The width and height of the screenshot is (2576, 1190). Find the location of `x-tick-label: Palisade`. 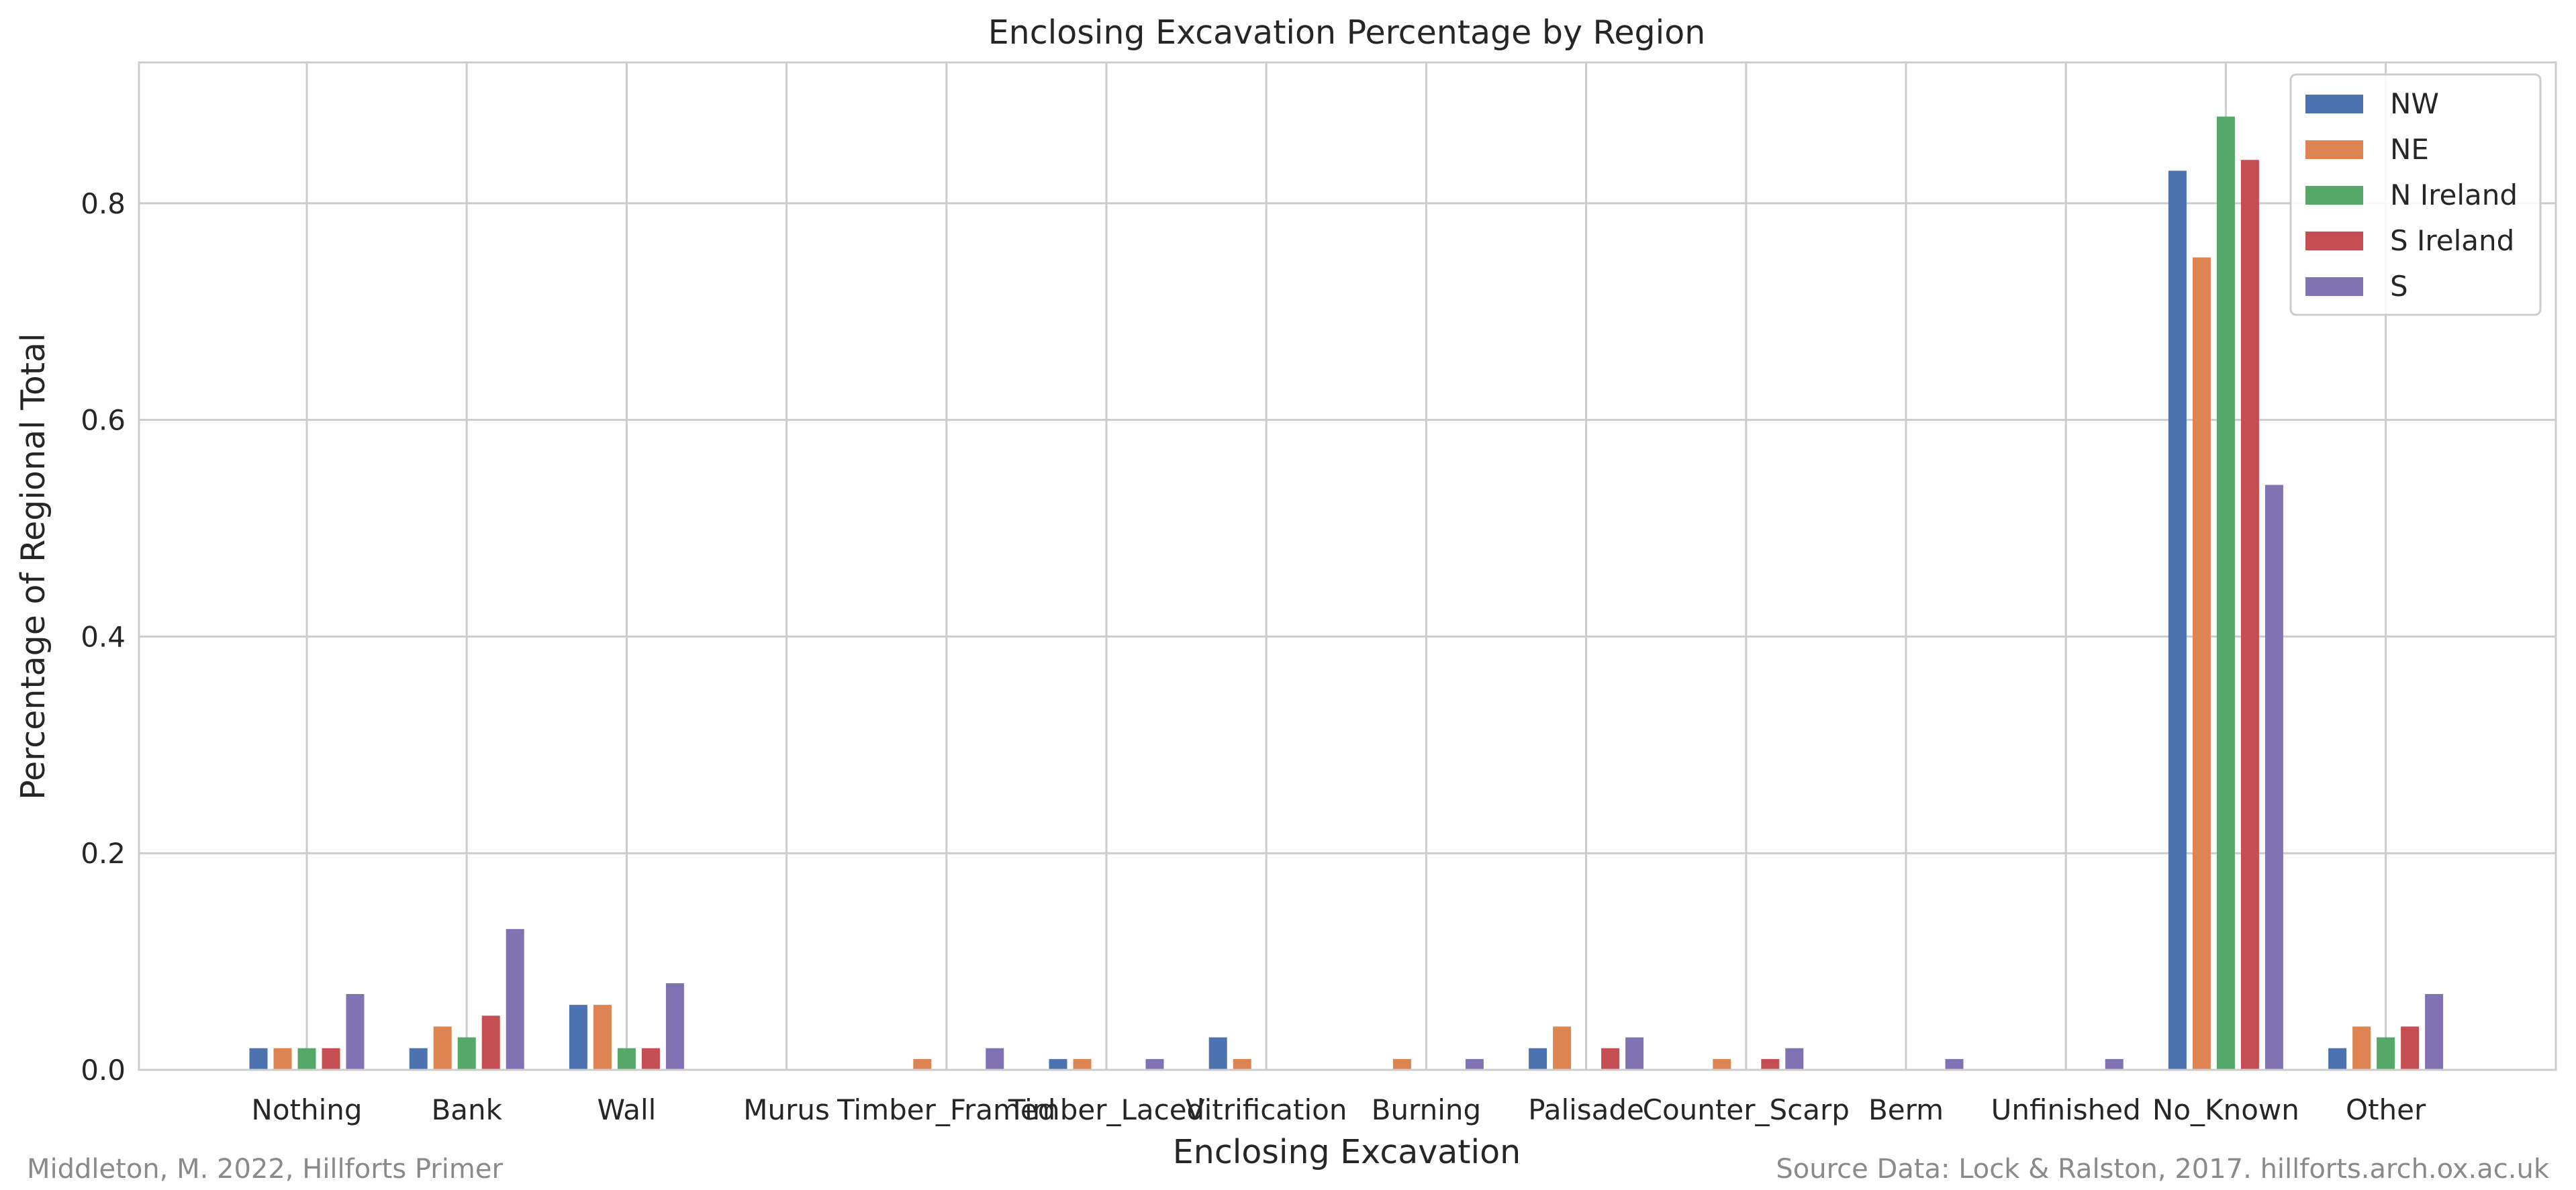

x-tick-label: Palisade is located at coordinates (1586, 1109).